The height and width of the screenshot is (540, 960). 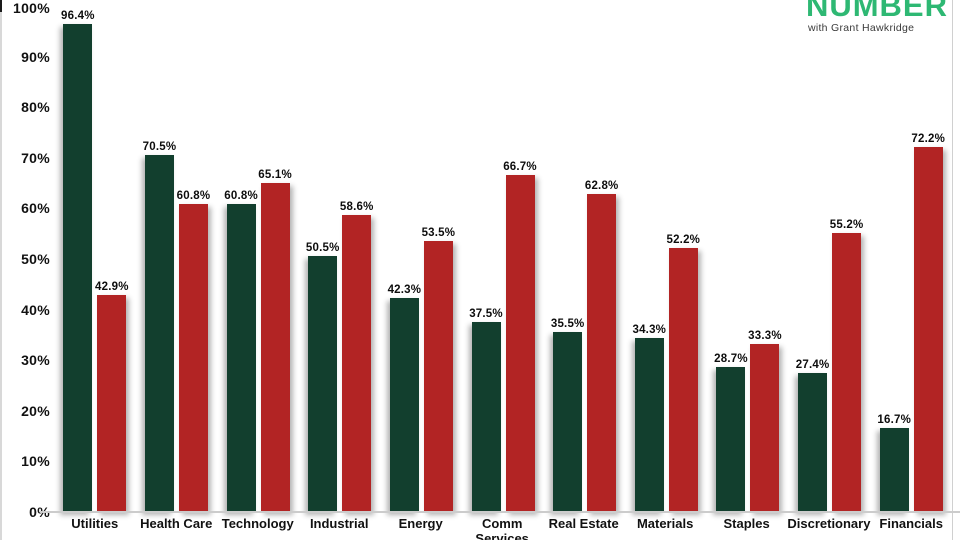 I want to click on bar-wrap: 96.4%, so click(x=77, y=261).